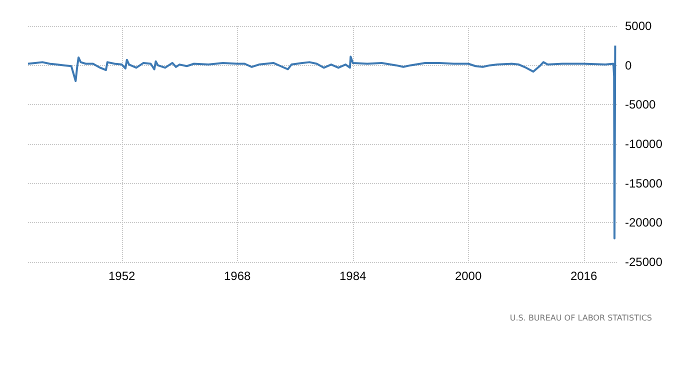 Image resolution: width=700 pixels, height=365 pixels. What do you see at coordinates (640, 105) in the screenshot?
I see `y-tick-label: -5000` at bounding box center [640, 105].